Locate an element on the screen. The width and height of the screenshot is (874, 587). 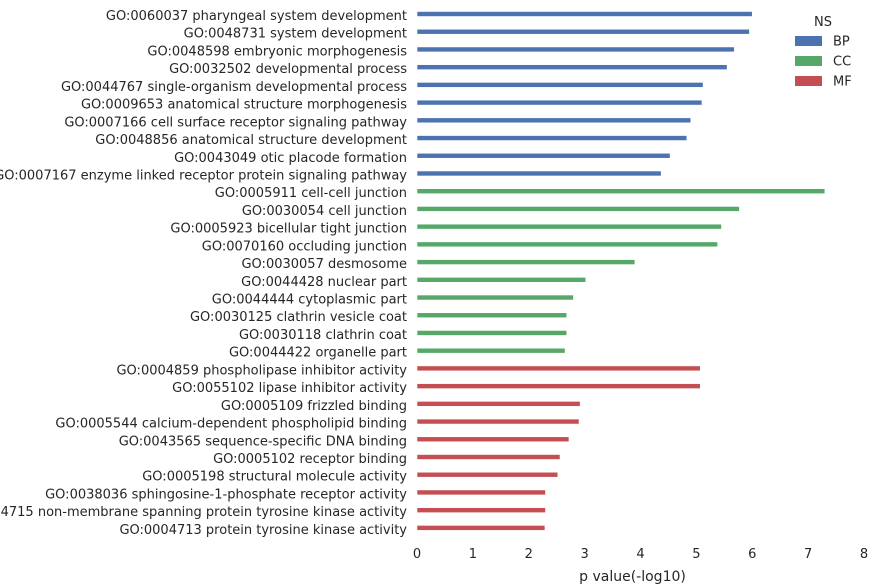
category-label: GO:0043565 sequence-specific DNA binding is located at coordinates (263, 441).